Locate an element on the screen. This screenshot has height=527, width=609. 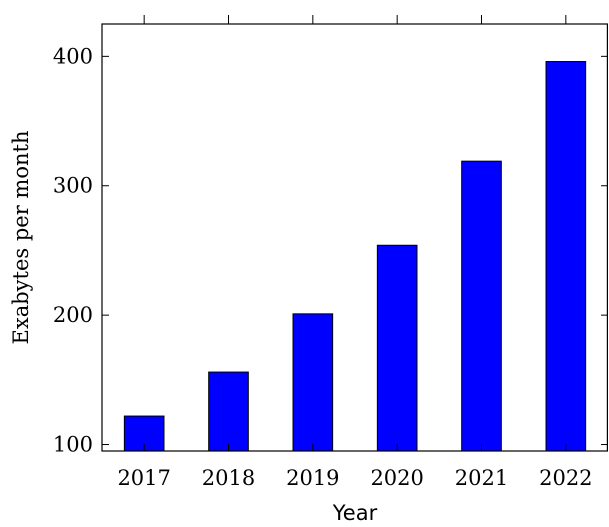
bar-2020 is located at coordinates (397, 348).